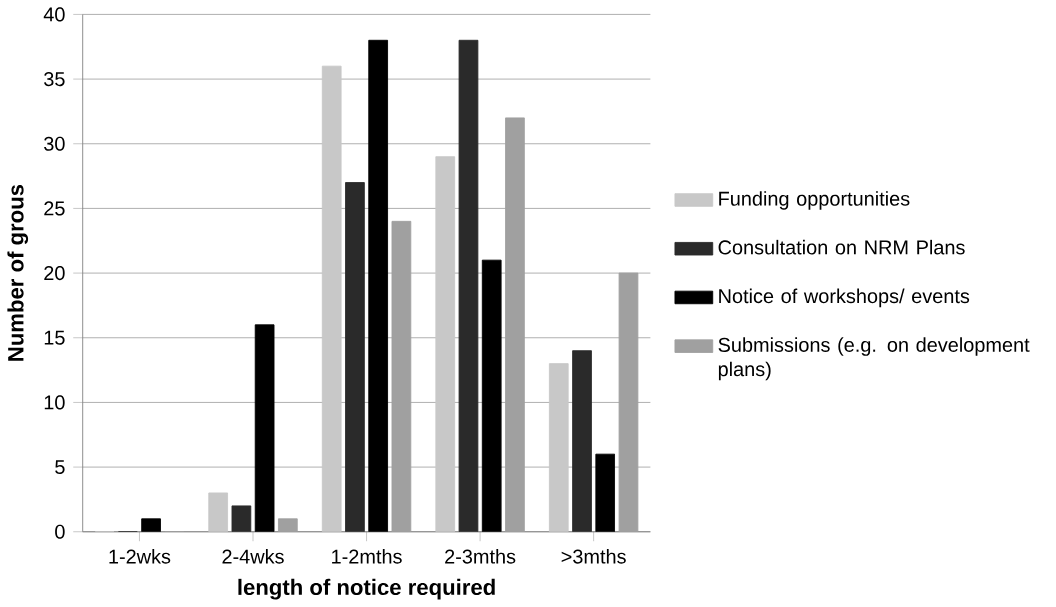 Image resolution: width=1056 pixels, height=607 pixels. Describe the element at coordinates (593, 556) in the screenshot. I see `x-tick-label: >3mths` at that location.